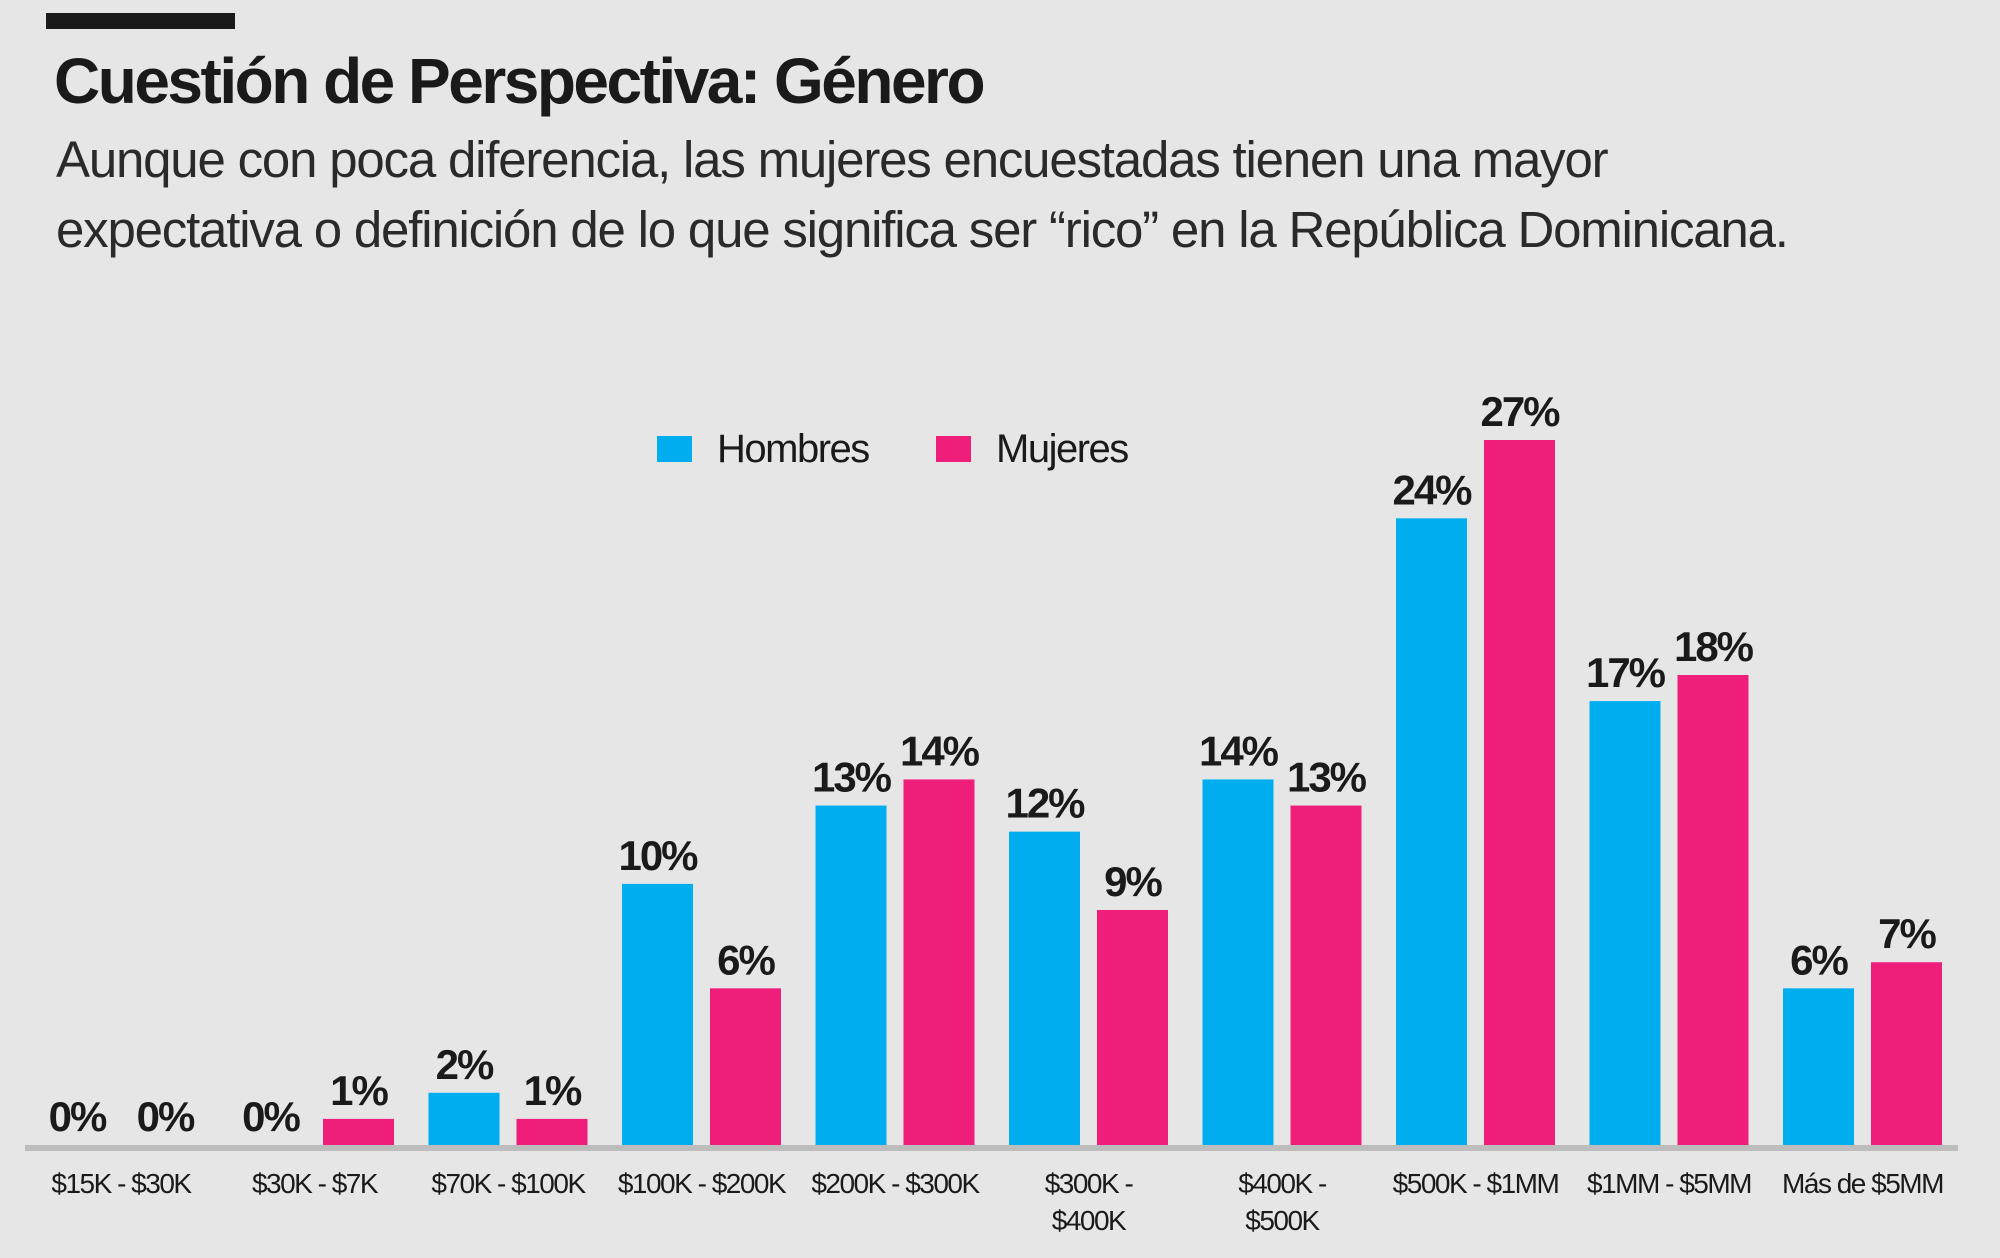  Describe the element at coordinates (140, 21) in the screenshot. I see `title-accent-bar` at that location.